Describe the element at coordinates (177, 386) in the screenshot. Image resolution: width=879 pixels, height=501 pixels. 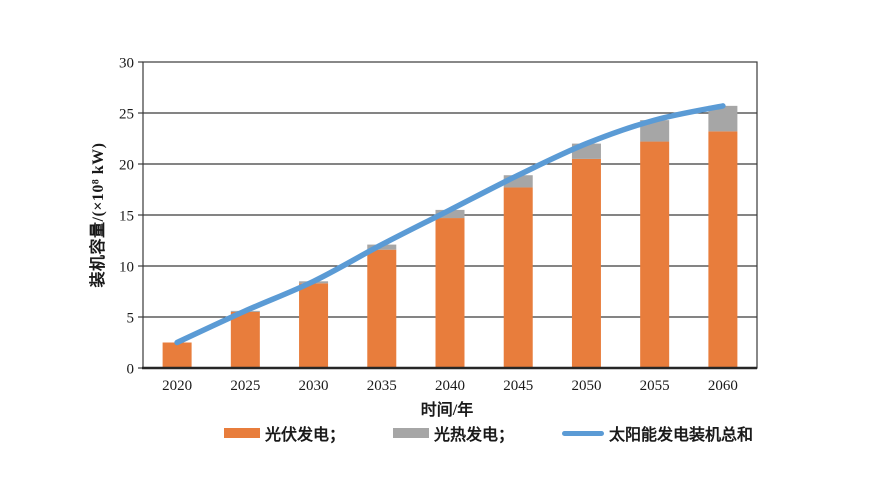
I see `x-tick-label-2020: 2020` at that location.